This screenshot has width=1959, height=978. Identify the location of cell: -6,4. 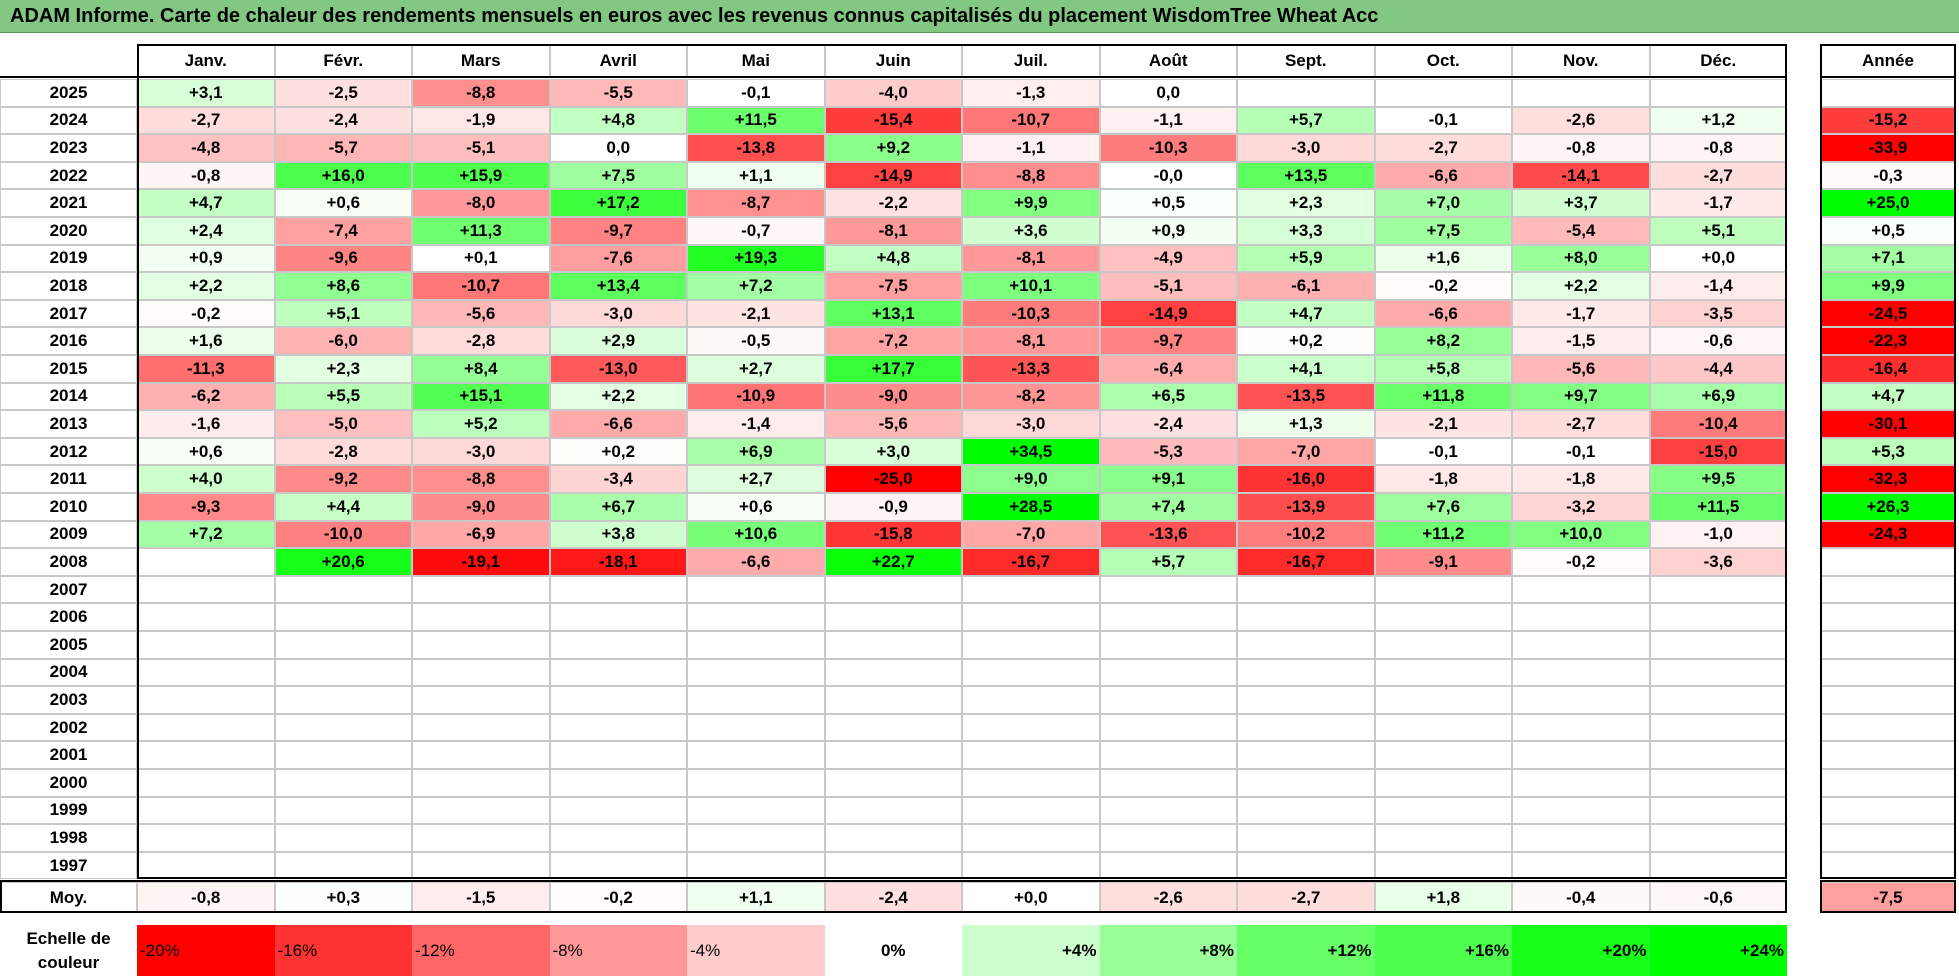
(1168, 369).